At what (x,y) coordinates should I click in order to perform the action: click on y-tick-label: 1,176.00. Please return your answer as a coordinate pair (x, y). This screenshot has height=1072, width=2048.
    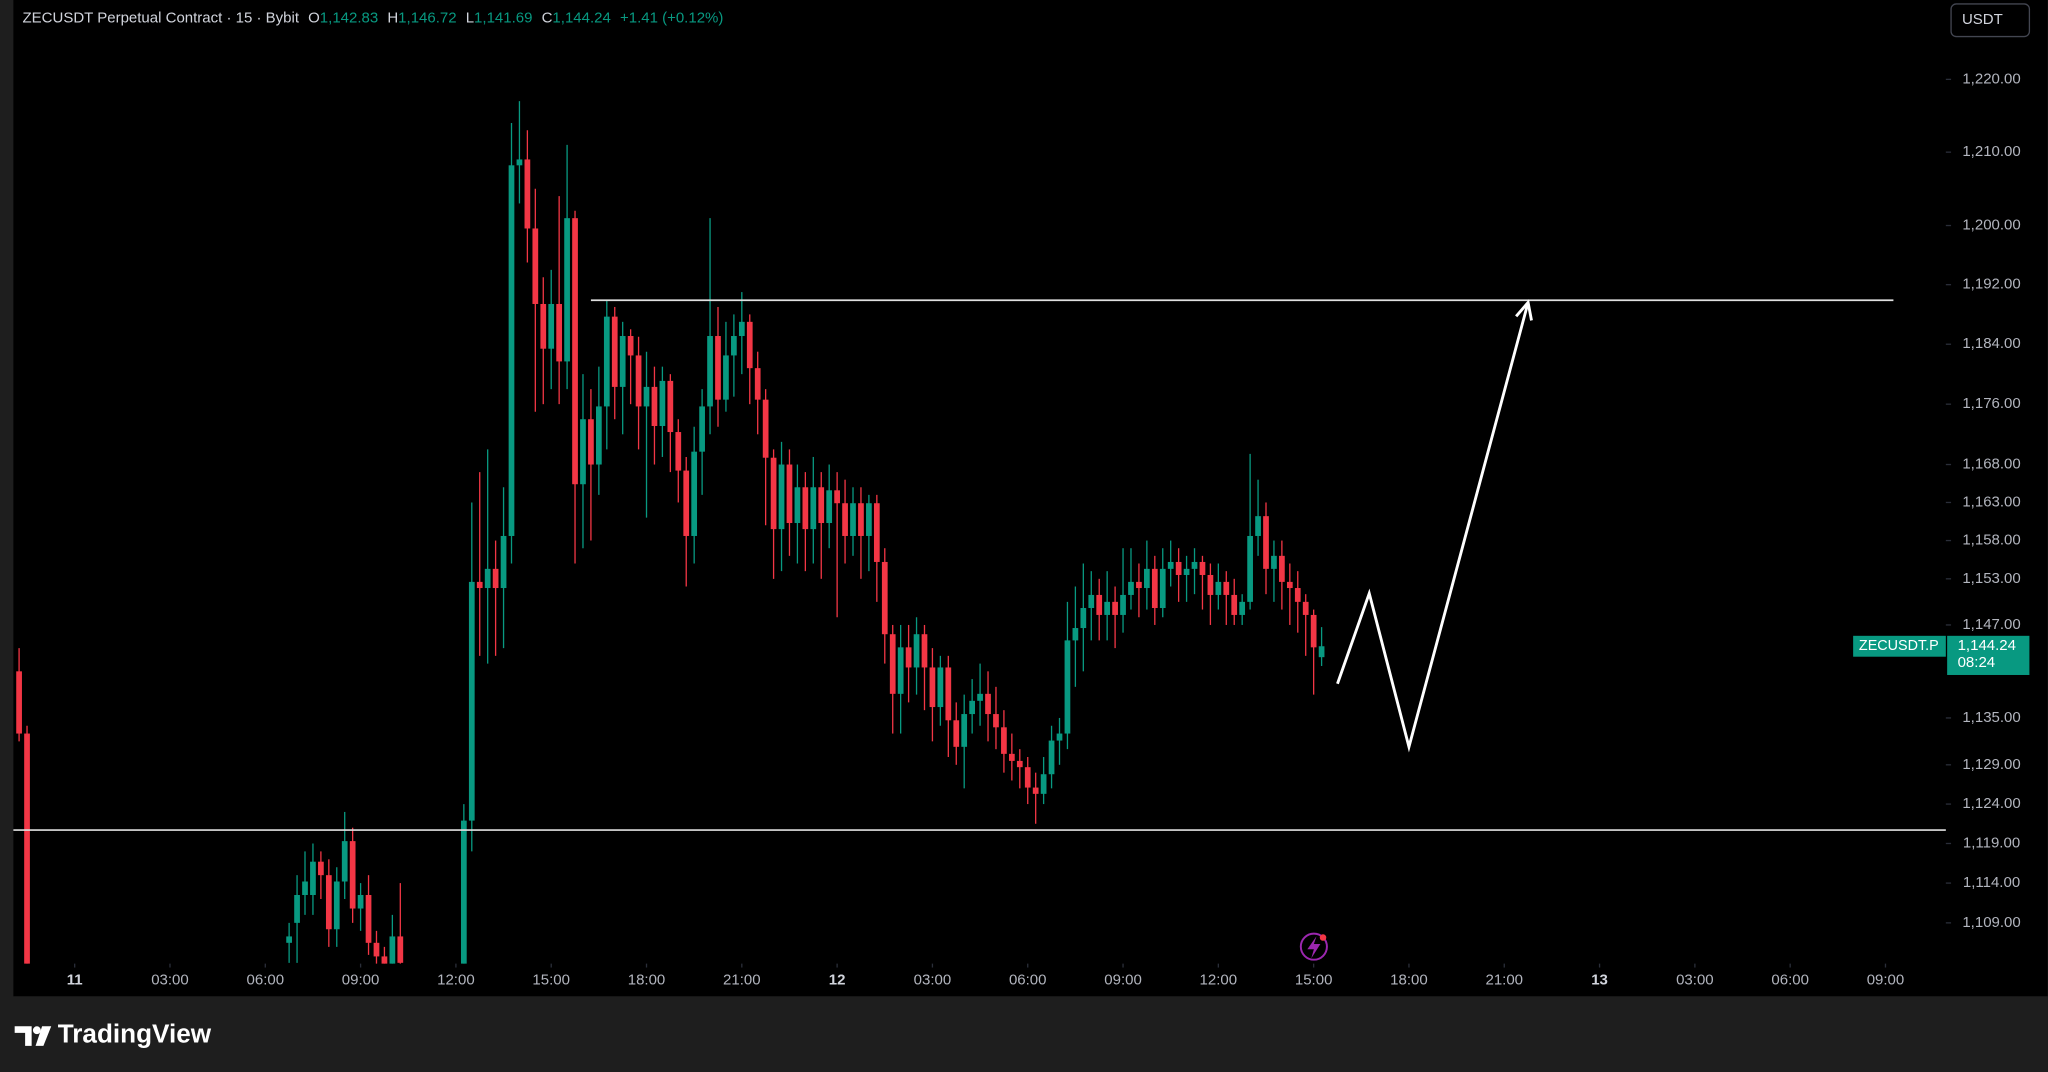
    Looking at the image, I should click on (1991, 403).